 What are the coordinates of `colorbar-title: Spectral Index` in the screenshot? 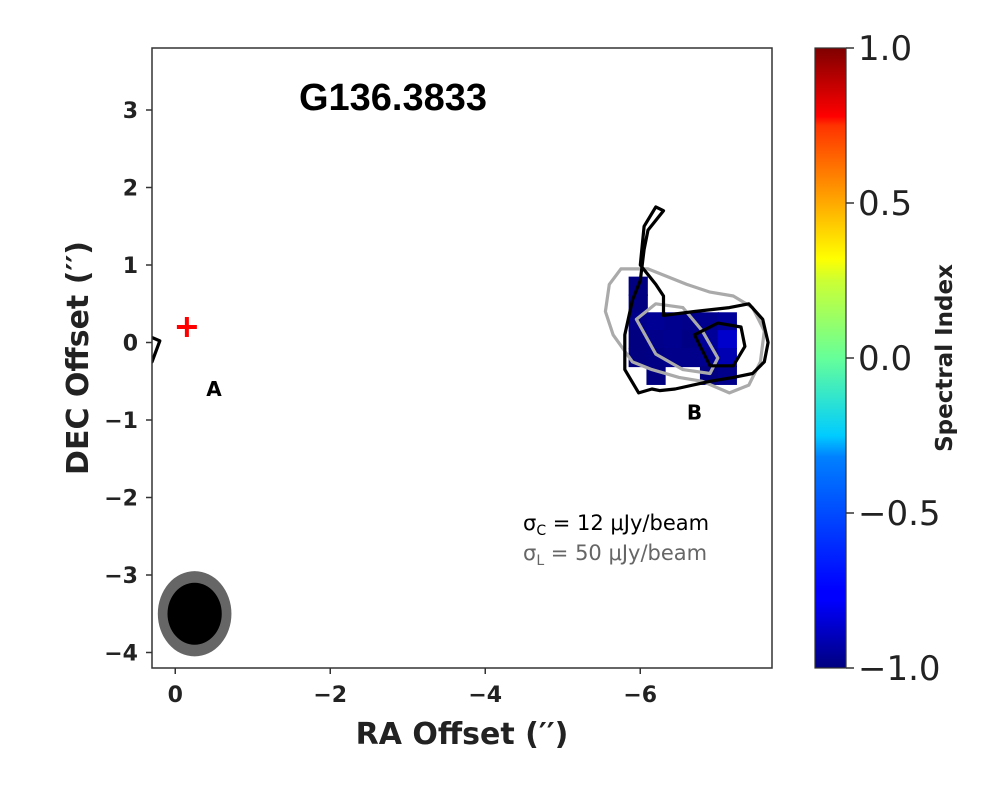 It's located at (945, 358).